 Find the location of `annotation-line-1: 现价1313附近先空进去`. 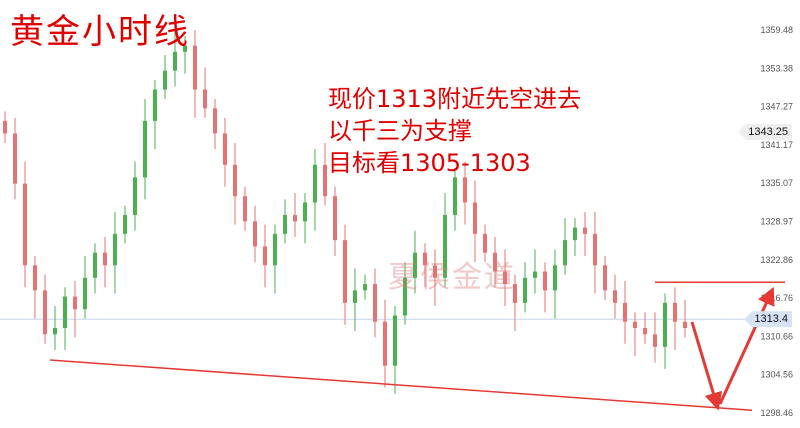

annotation-line-1: 现价1313附近先空进去 is located at coordinates (455, 99).